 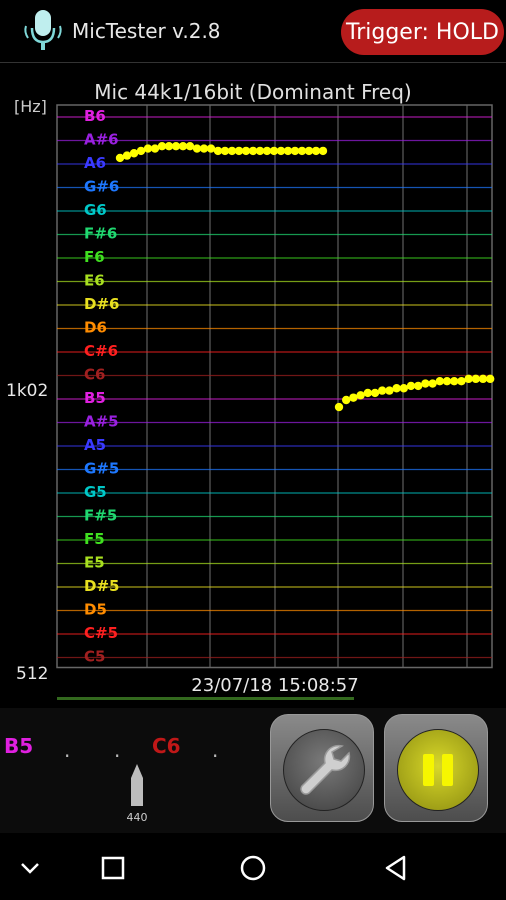 What do you see at coordinates (100, 516) in the screenshot?
I see `note-label: F#5` at bounding box center [100, 516].